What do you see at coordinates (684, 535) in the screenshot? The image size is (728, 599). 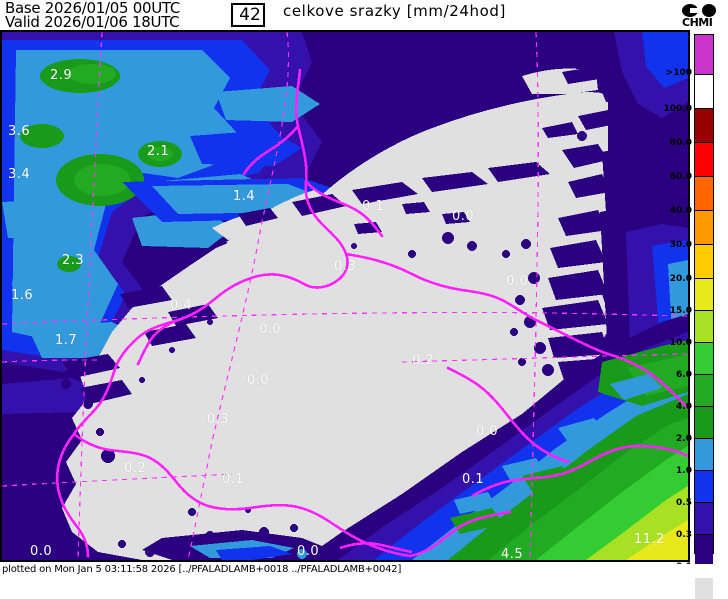 I see `colorbar-tick-label: 0.3` at bounding box center [684, 535].